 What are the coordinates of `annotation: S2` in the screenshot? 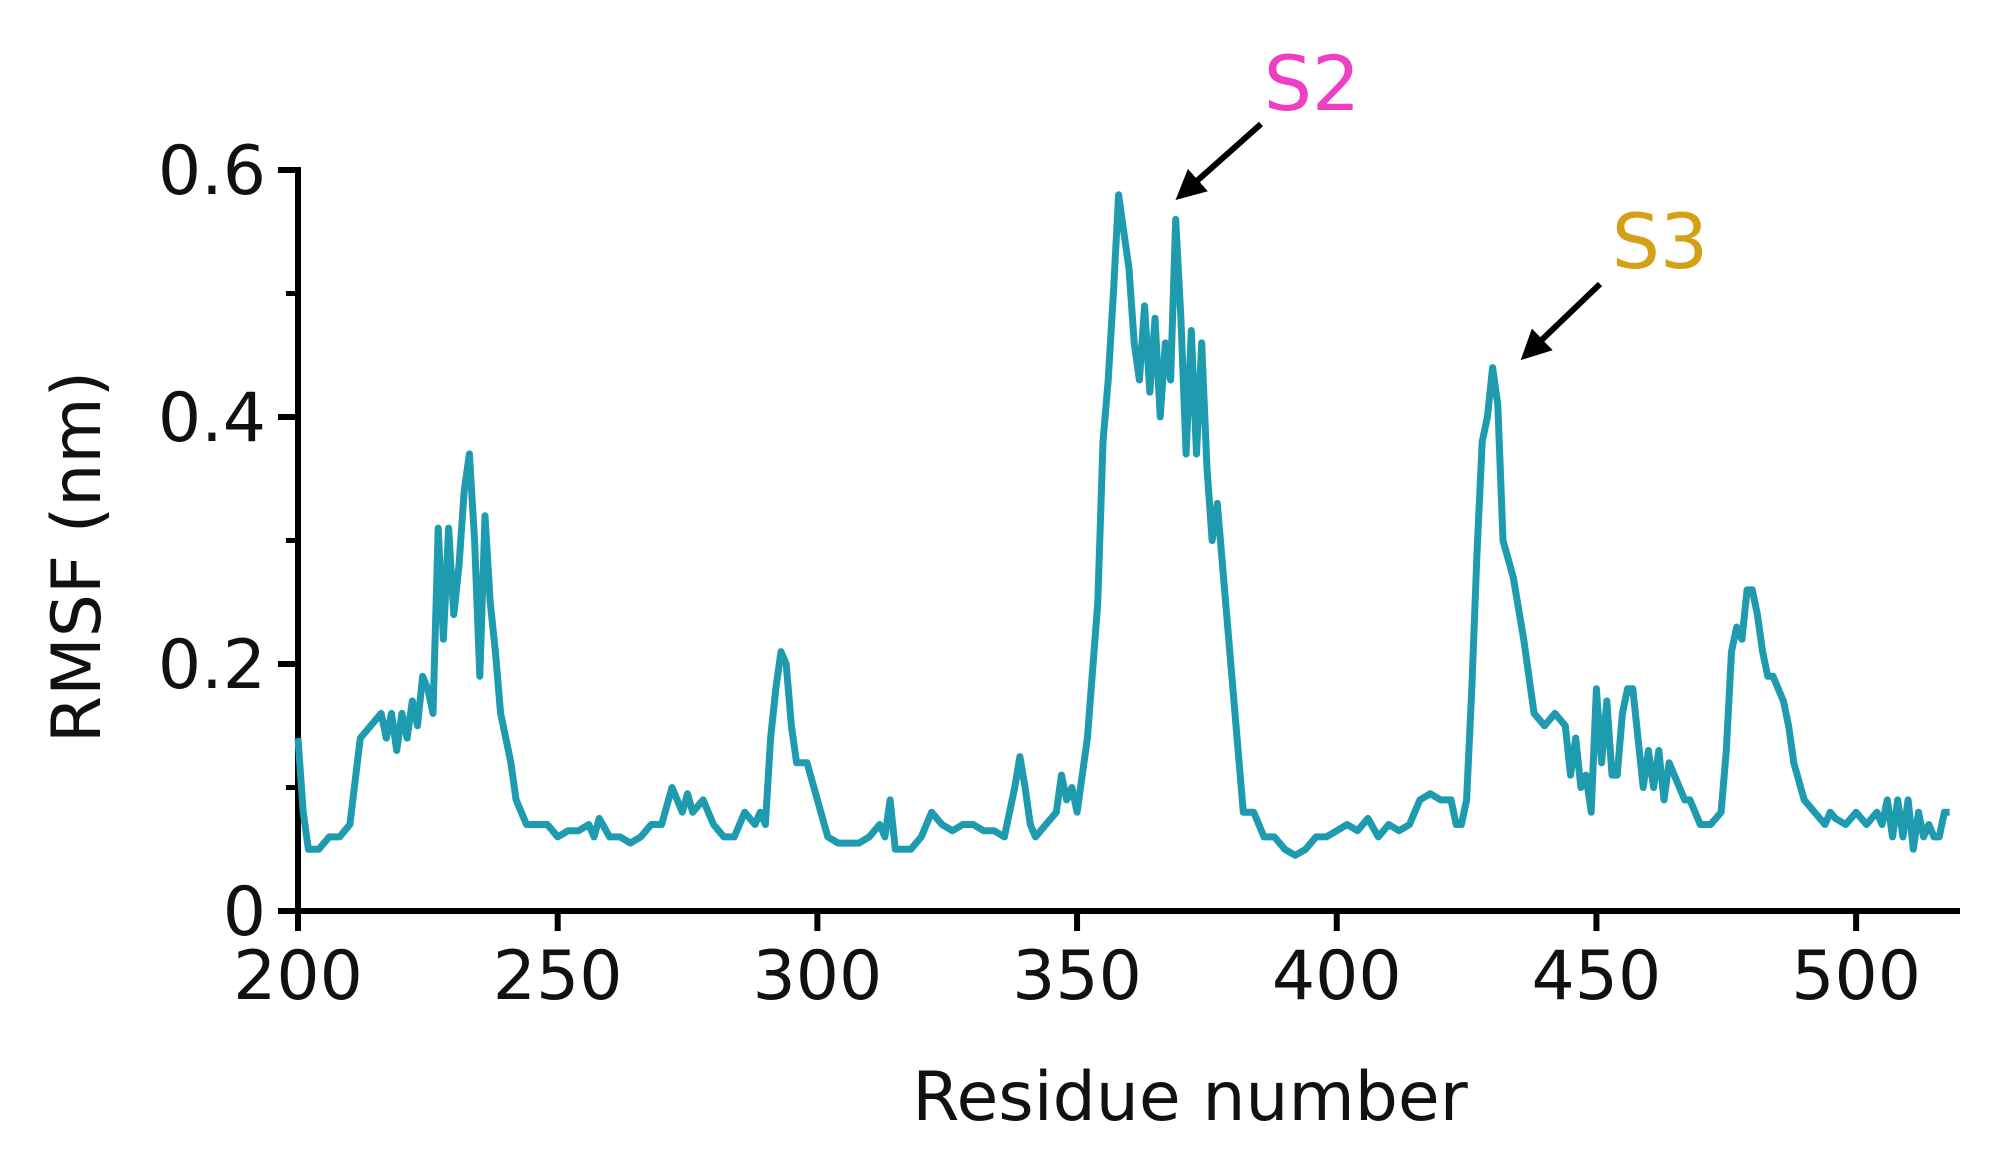 It's located at (1312, 83).